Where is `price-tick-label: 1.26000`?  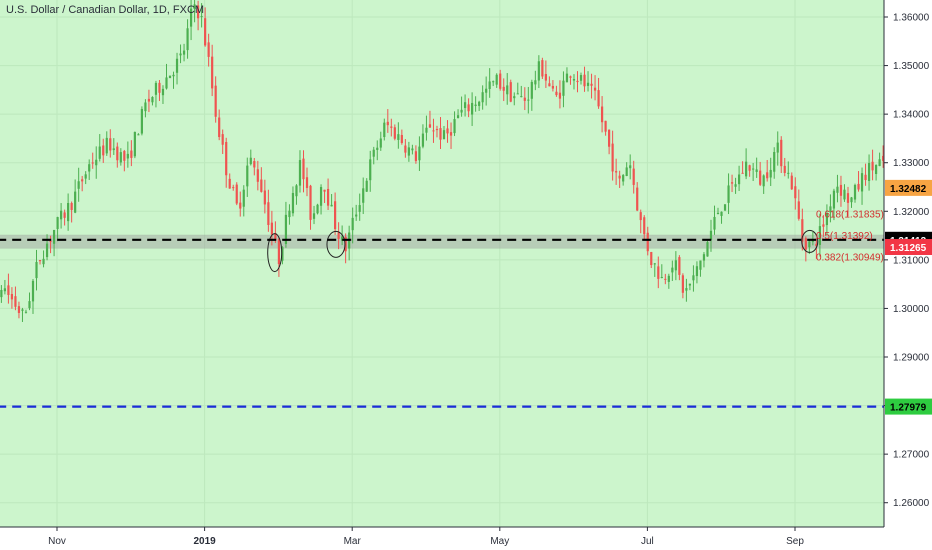 price-tick-label: 1.26000 is located at coordinates (911, 503).